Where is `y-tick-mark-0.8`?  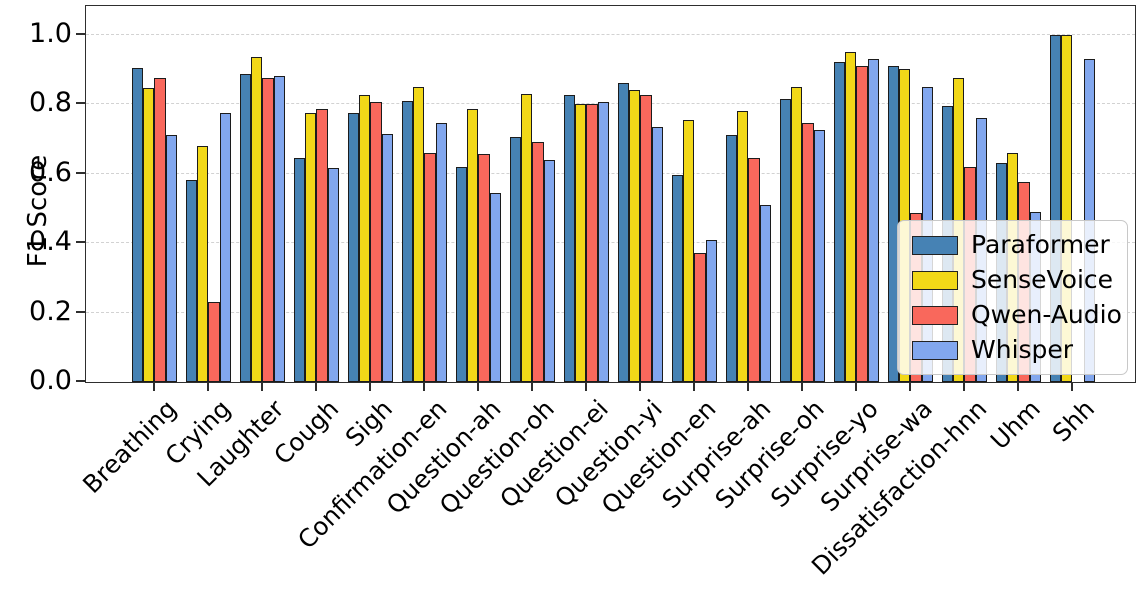 y-tick-mark-0.8 is located at coordinates (80, 103).